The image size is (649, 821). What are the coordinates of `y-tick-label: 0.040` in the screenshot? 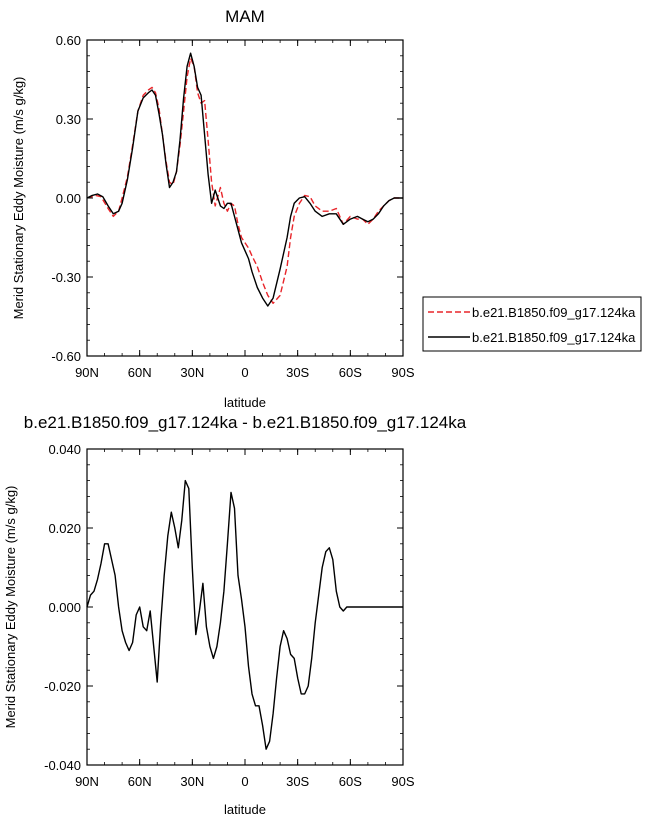 It's located at (64, 449).